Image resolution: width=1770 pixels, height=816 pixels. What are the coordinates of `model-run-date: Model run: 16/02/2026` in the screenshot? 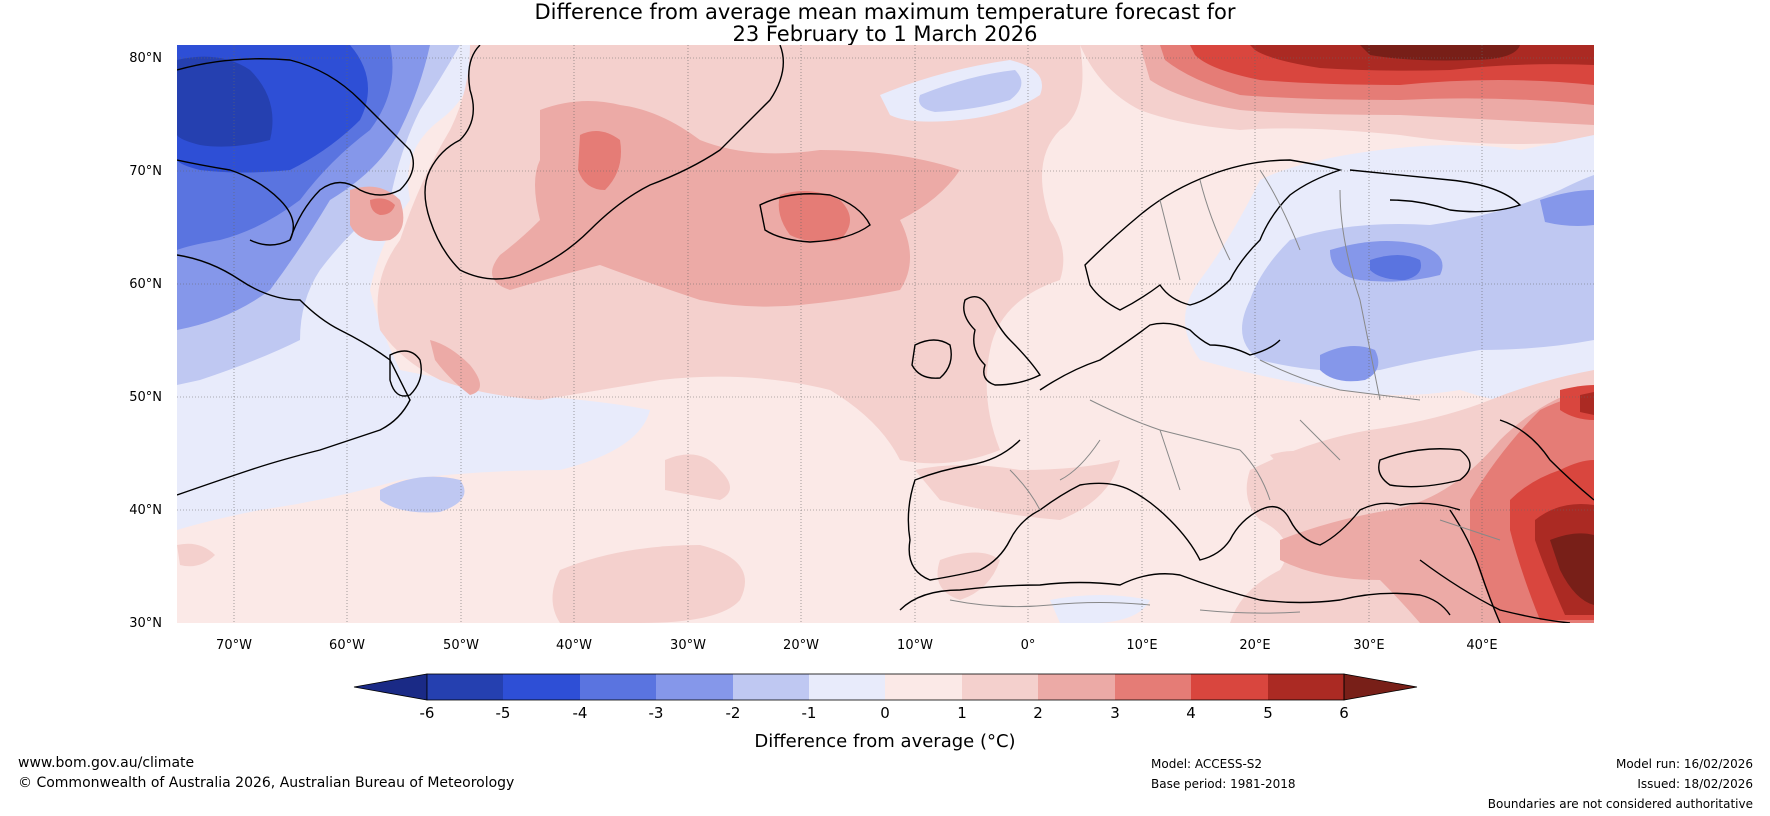 It's located at (1684, 764).